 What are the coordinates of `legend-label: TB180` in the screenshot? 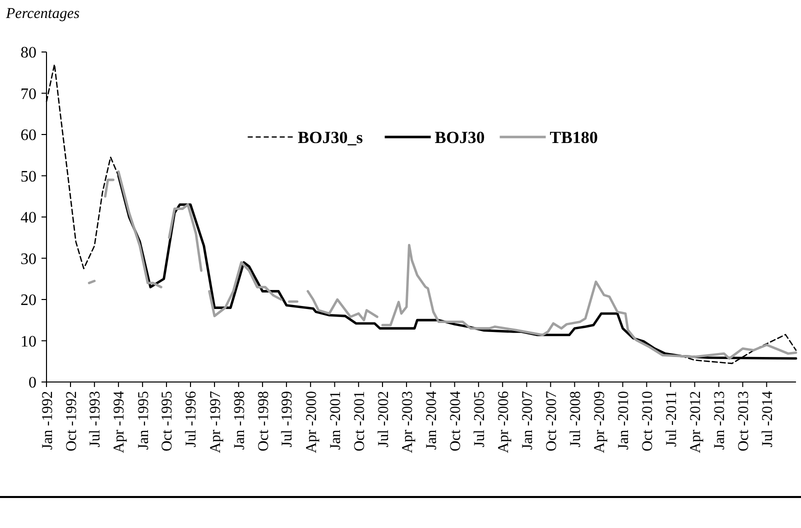 It's located at (574, 137).